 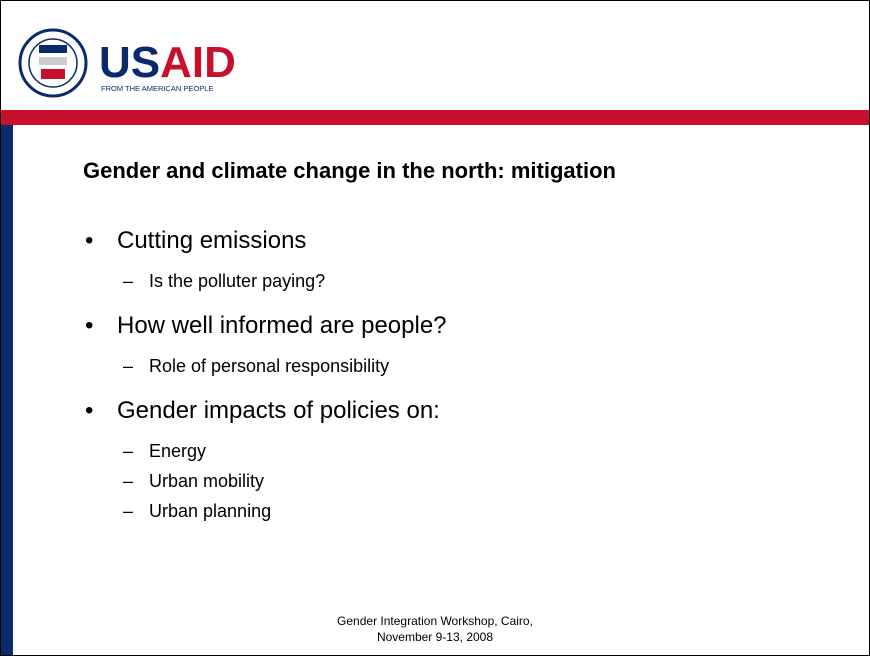 I want to click on bullet-text: Gender impacts of policies on:, so click(x=278, y=410).